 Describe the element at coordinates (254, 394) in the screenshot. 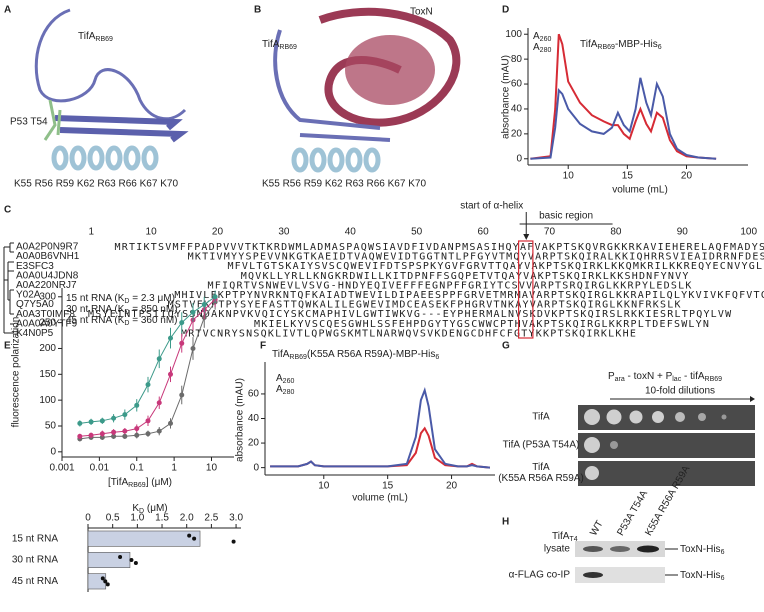

I see `y-tick-label: 60` at that location.